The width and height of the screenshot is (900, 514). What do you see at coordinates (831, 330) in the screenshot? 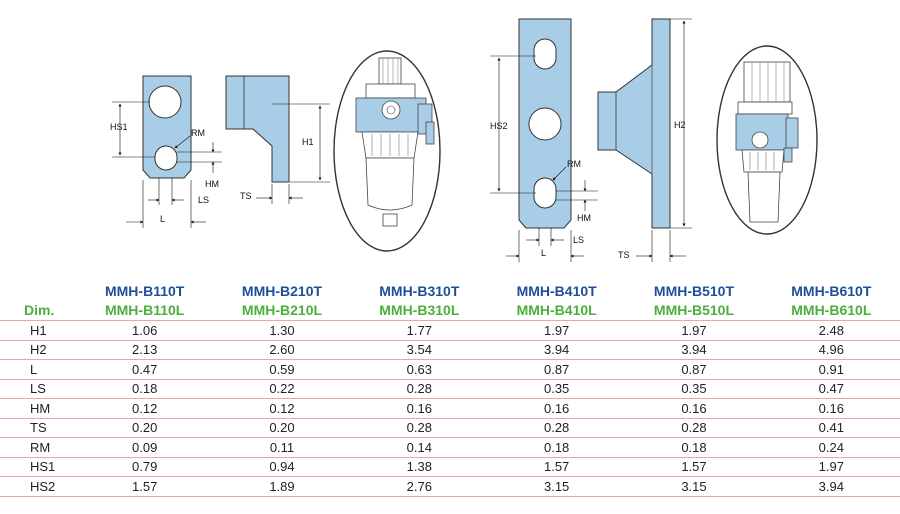
I see `table-cell: 2.48` at bounding box center [831, 330].